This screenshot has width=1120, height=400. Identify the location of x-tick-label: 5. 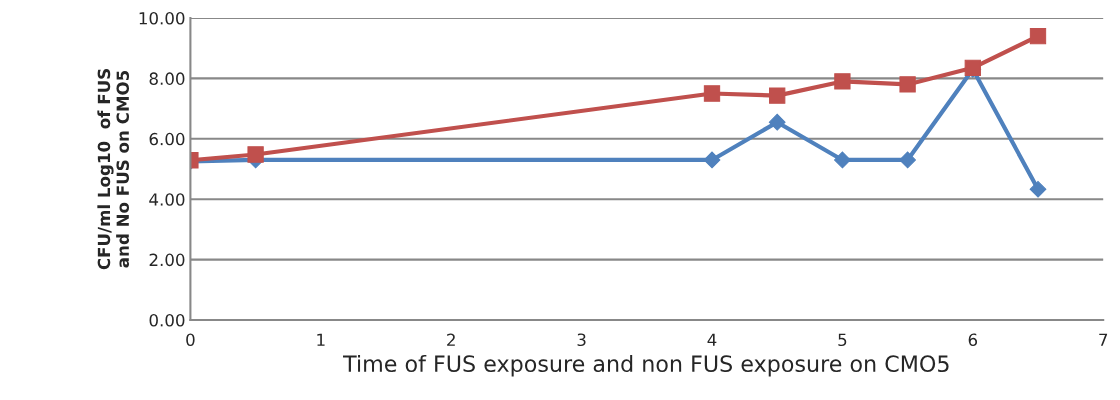
(842, 340).